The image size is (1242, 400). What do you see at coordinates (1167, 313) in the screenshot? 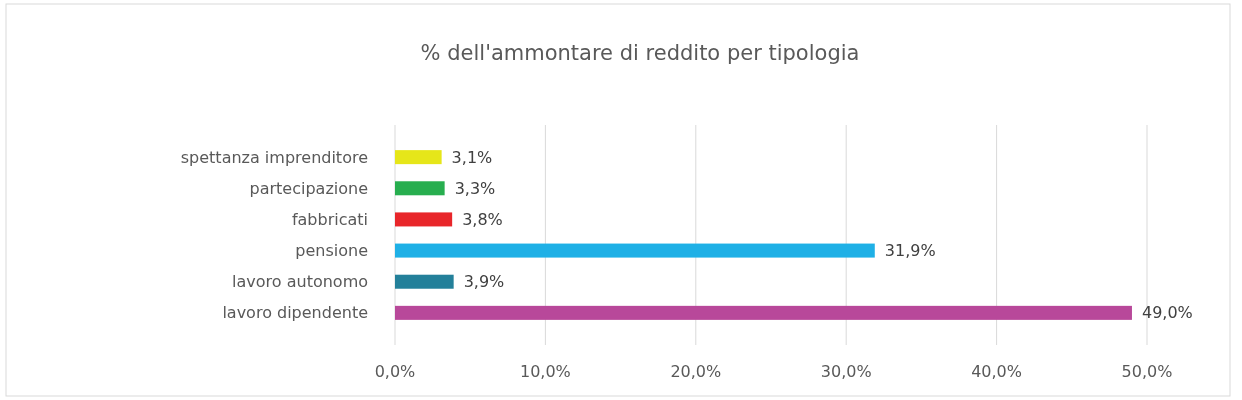
I see `data-label: 49,0%` at bounding box center [1167, 313].